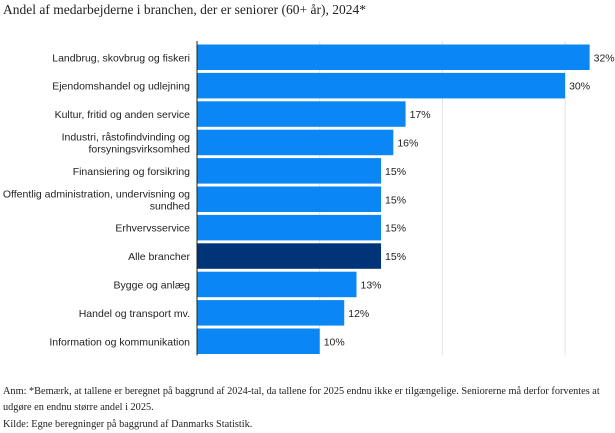  What do you see at coordinates (121, 87) in the screenshot?
I see `category-label: Ejendomshandel og udlejning` at bounding box center [121, 87].